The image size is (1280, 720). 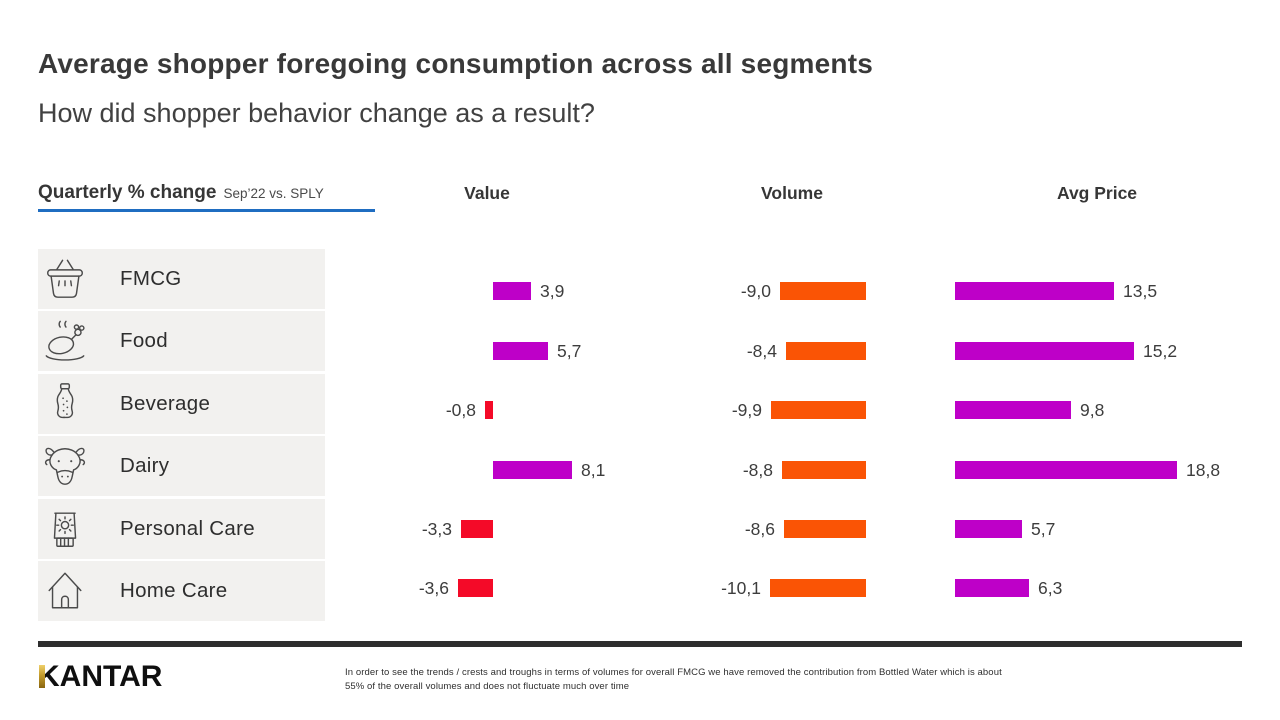 I want to click on bar-avg-price-beverage, so click(x=1013, y=410).